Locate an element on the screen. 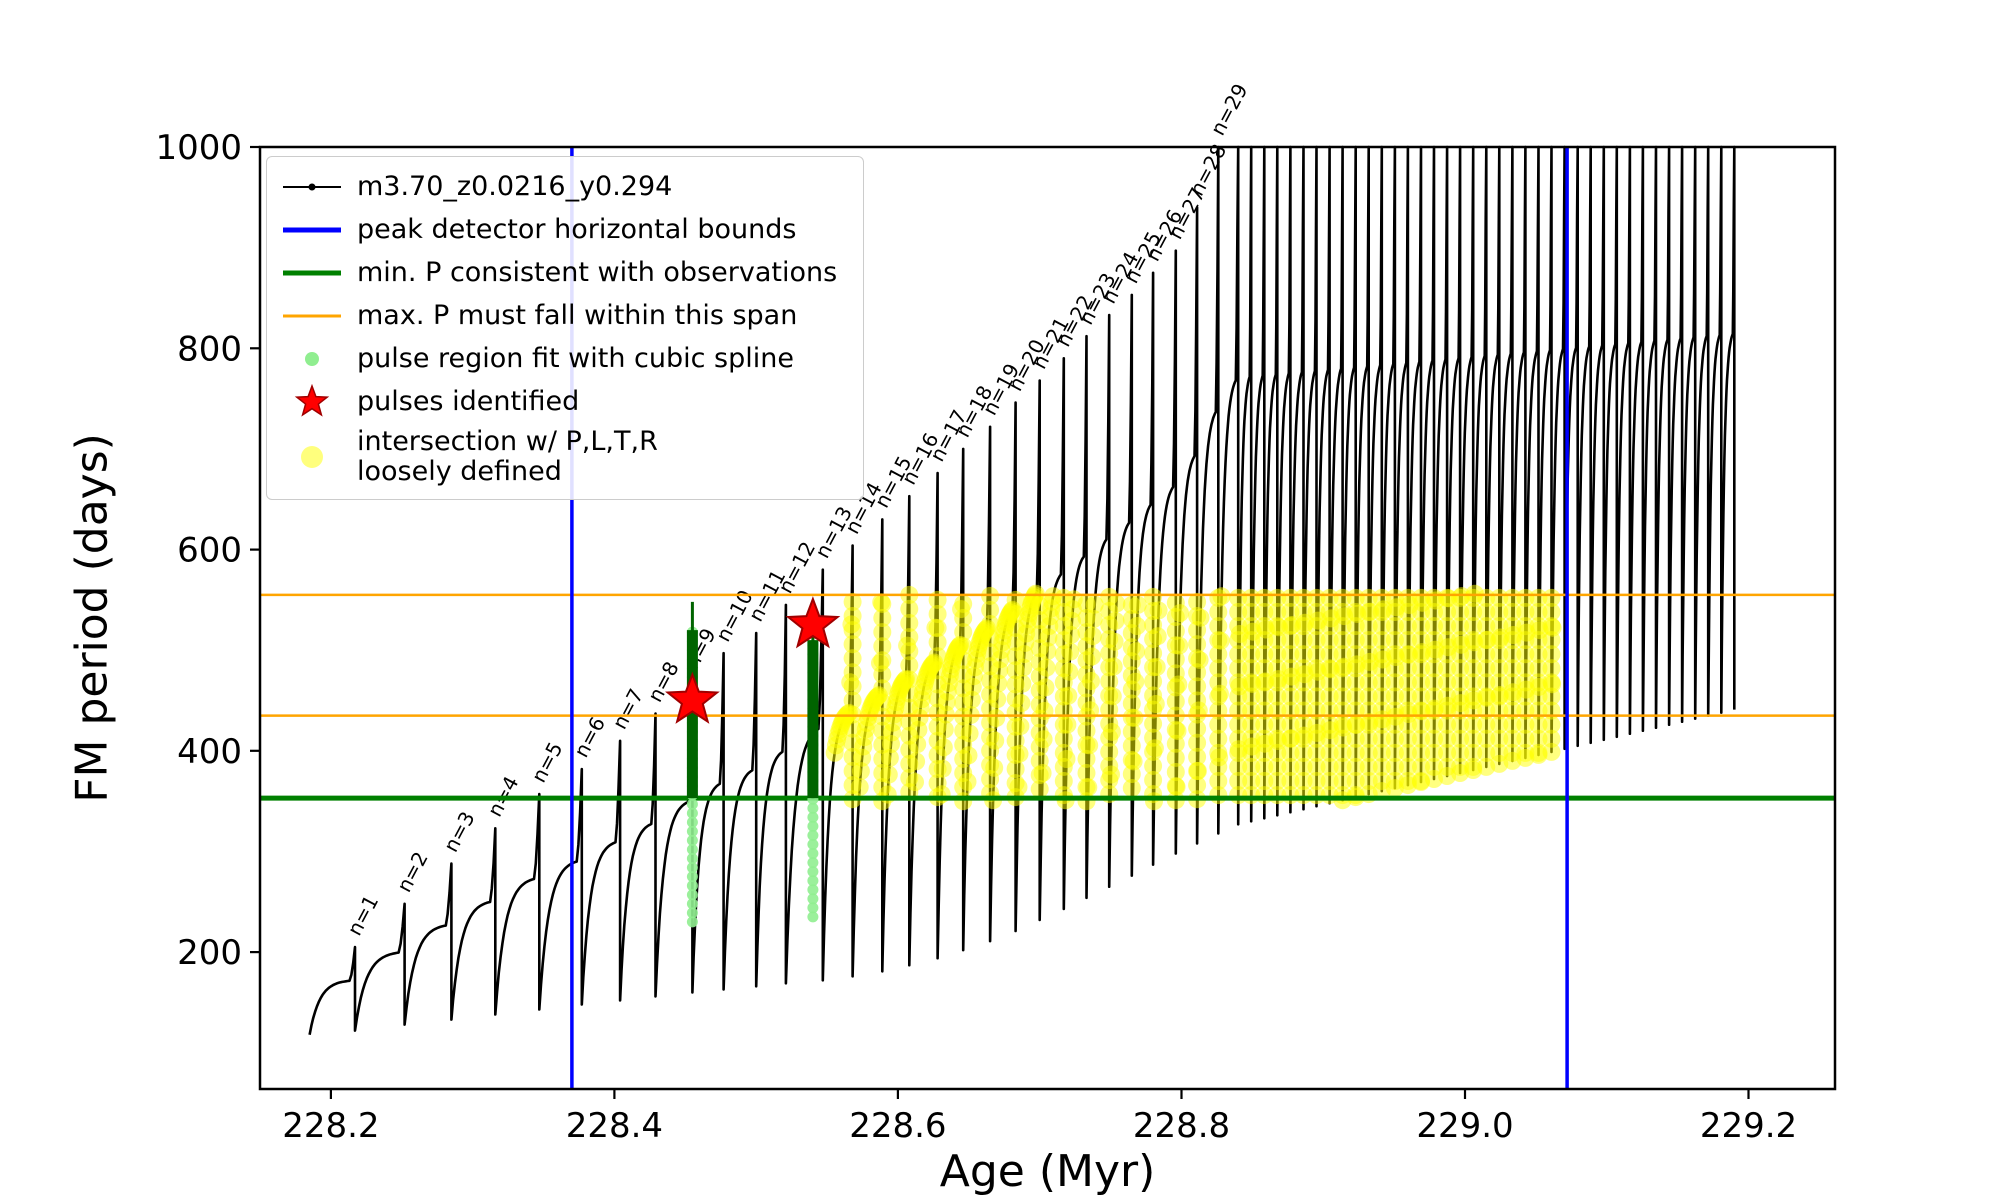 The image size is (2000, 1200). thick-line-icon is located at coordinates (312, 230).